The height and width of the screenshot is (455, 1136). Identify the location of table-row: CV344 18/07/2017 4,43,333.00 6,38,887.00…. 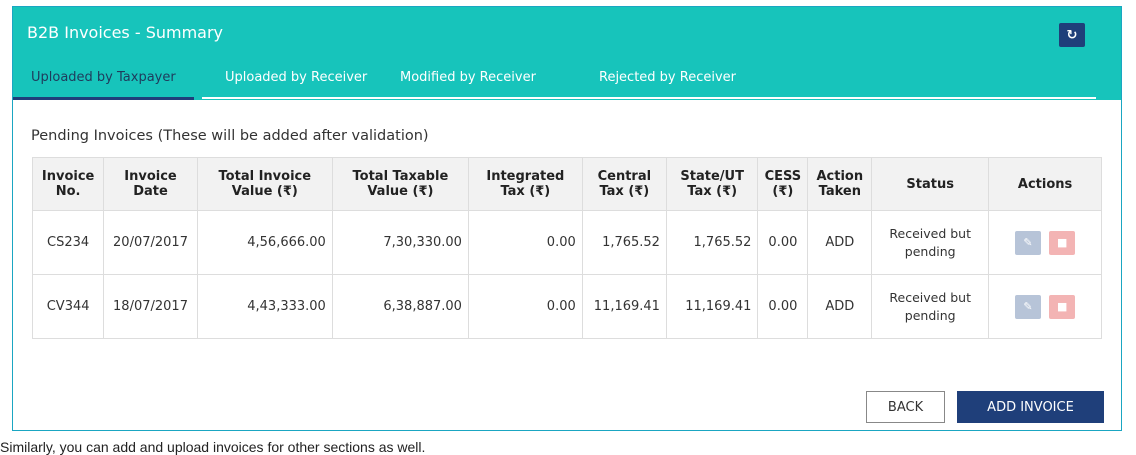
(566, 306).